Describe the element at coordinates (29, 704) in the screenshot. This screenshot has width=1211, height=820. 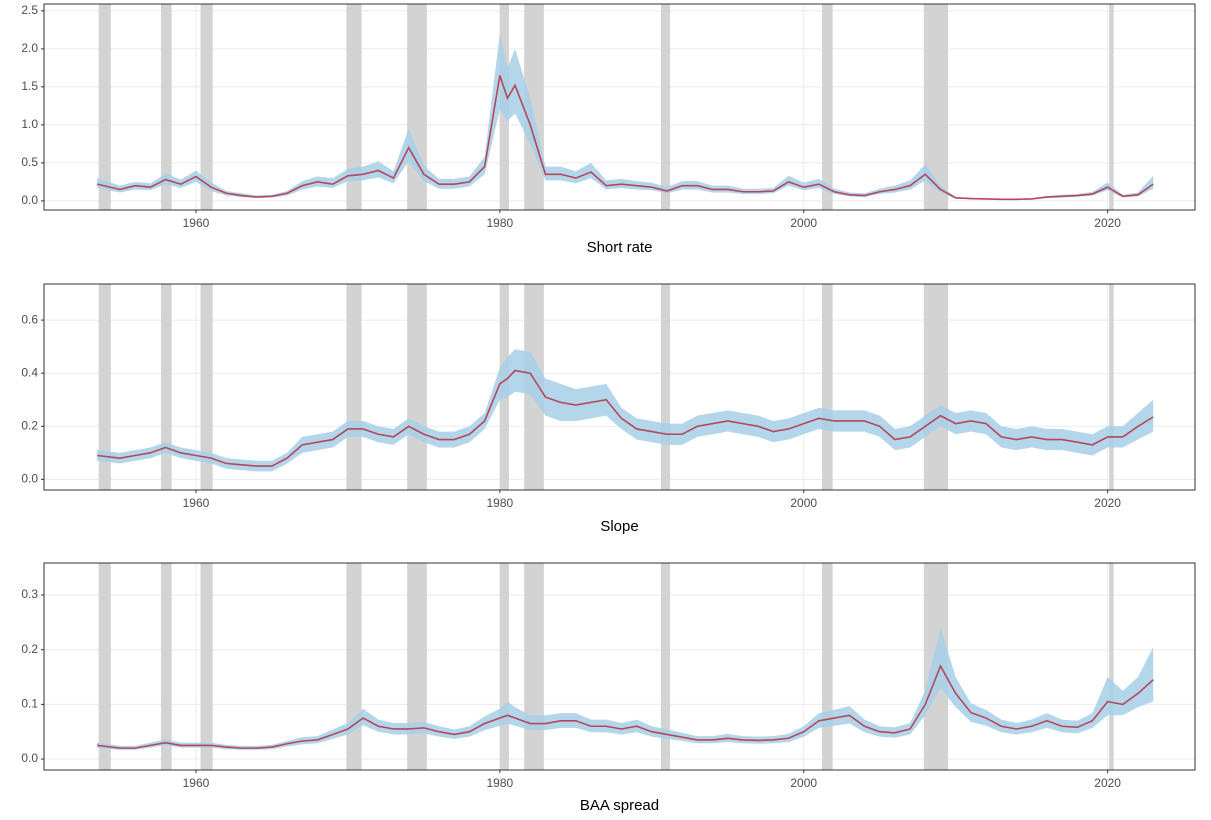
I see `y-tick-label: 0.1` at that location.